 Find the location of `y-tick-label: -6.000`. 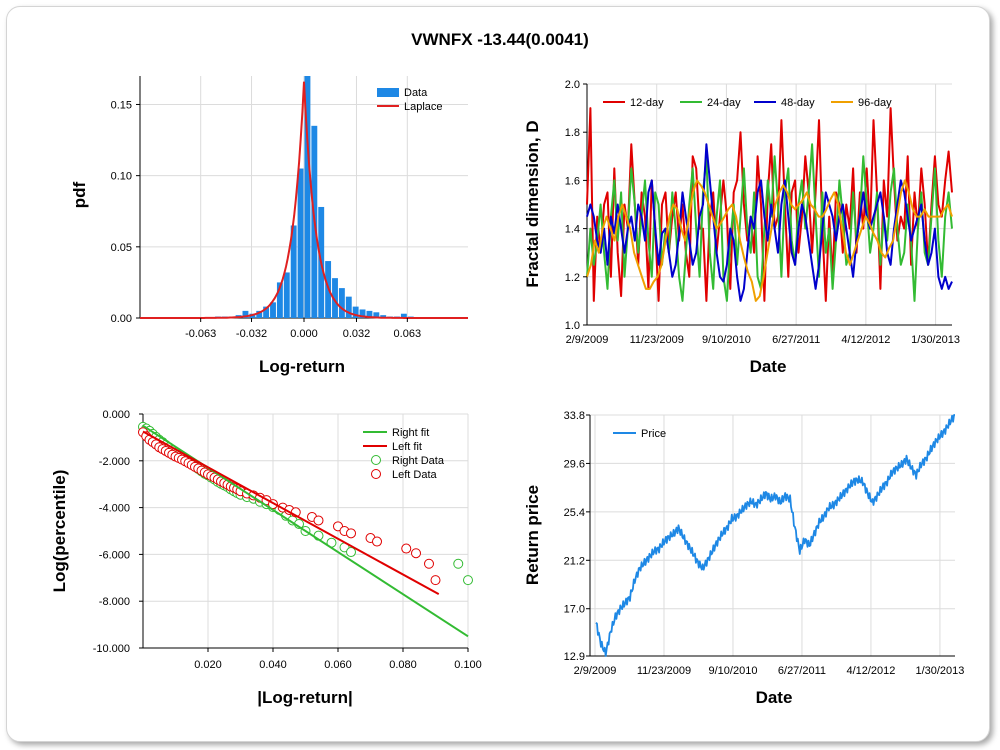

y-tick-label: -6.000 is located at coordinates (114, 555).